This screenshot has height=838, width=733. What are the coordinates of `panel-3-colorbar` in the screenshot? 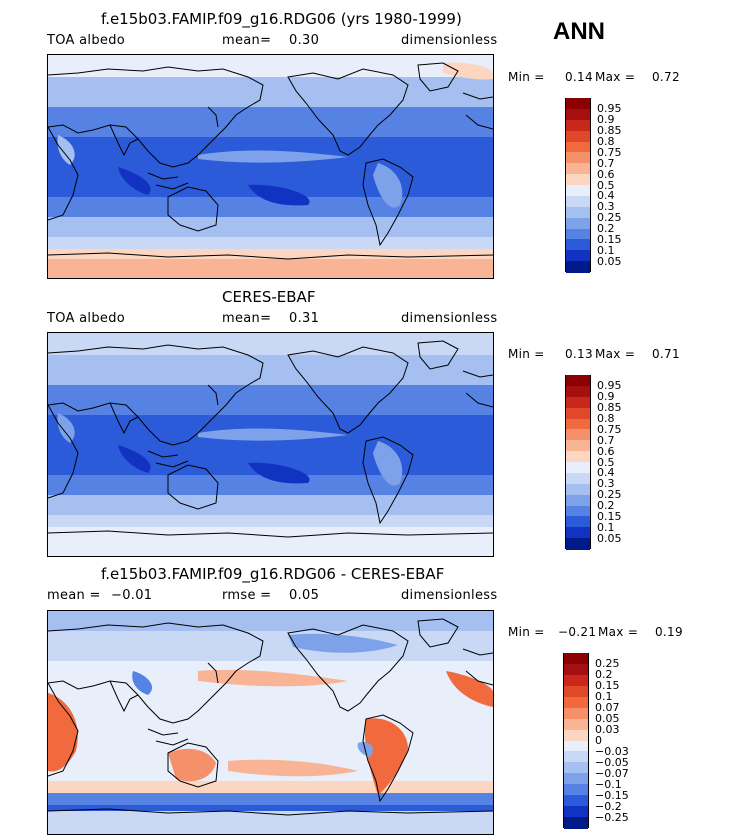 It's located at (576, 741).